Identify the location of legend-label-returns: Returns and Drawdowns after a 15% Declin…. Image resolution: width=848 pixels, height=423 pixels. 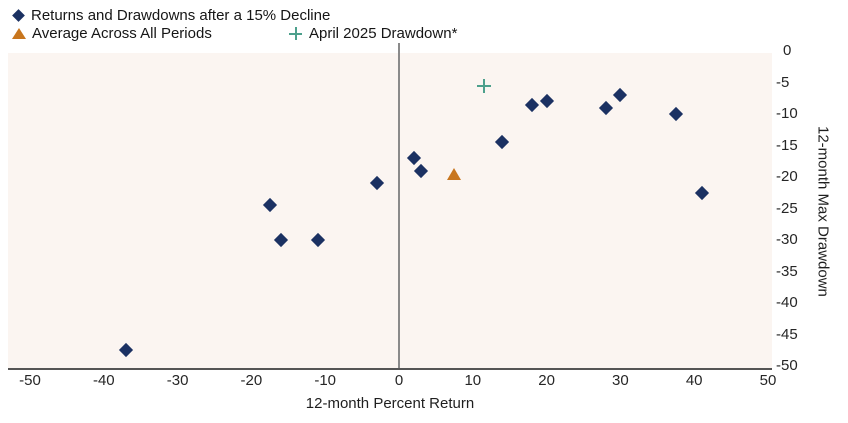
(181, 15).